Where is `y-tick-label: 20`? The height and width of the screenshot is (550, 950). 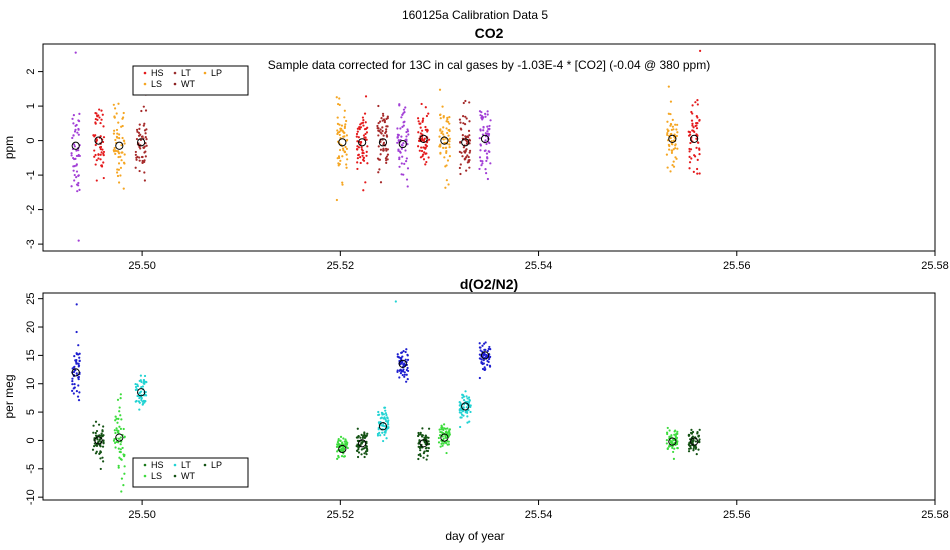
y-tick-label: 20 is located at coordinates (31, 327).